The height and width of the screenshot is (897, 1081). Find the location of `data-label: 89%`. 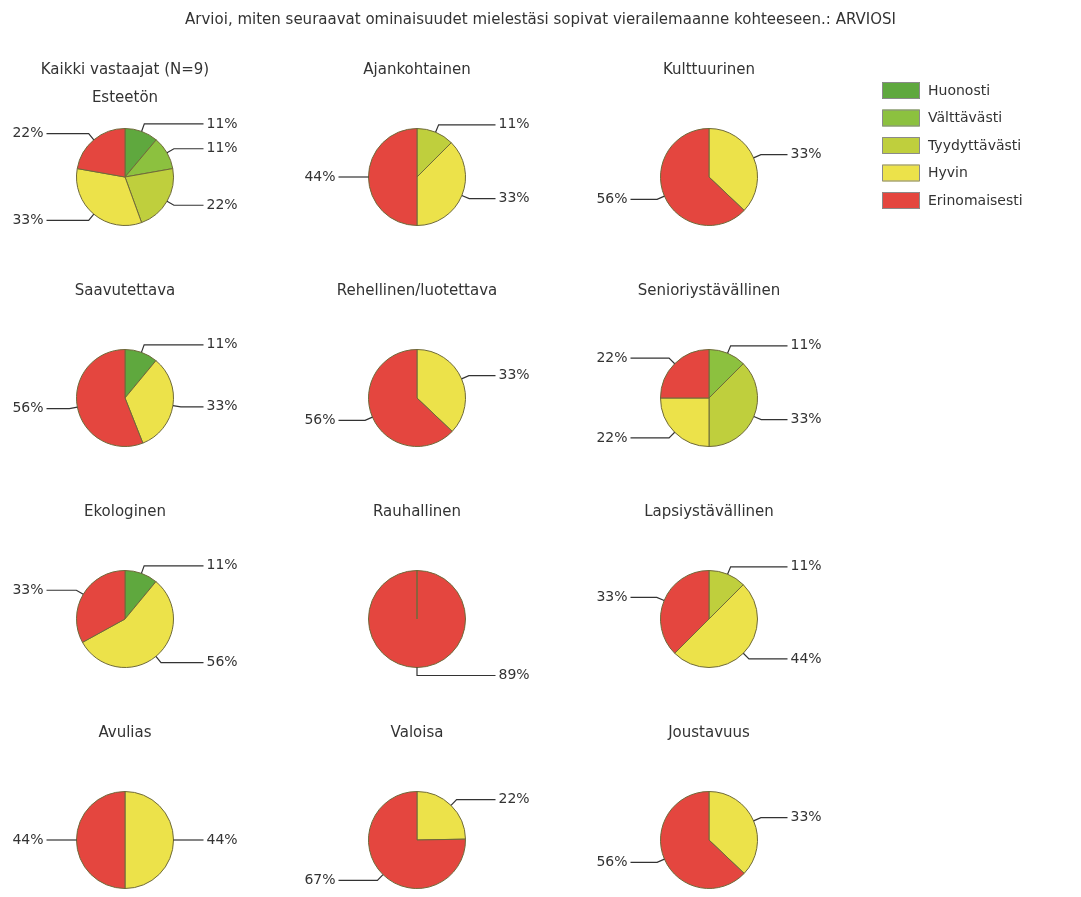

data-label: 89% is located at coordinates (514, 674).